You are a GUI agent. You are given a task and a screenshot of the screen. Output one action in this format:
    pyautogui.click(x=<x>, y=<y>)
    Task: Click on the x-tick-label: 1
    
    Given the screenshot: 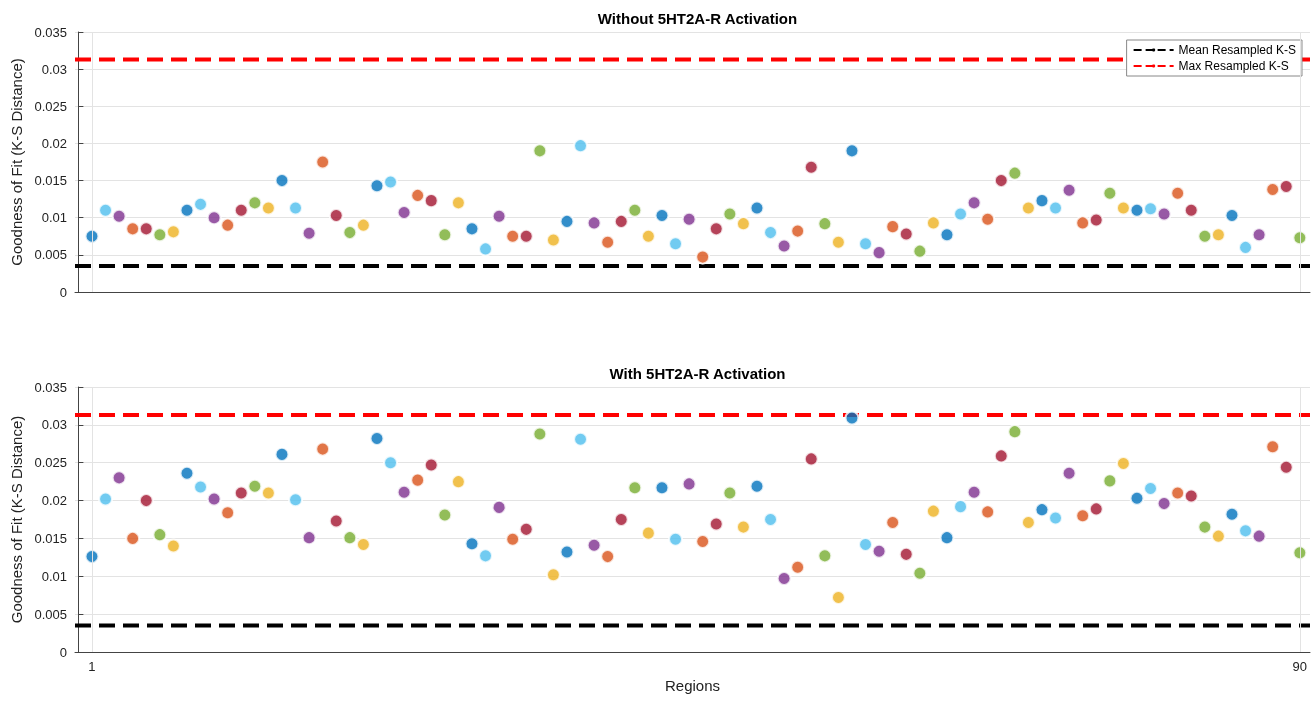 What is the action you would take?
    pyautogui.click(x=92, y=666)
    